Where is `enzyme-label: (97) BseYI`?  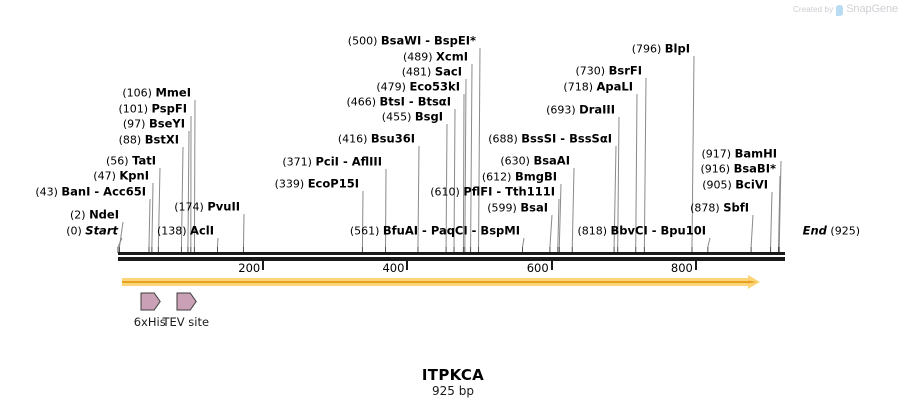
enzyme-label: (97) BseYI is located at coordinates (154, 124).